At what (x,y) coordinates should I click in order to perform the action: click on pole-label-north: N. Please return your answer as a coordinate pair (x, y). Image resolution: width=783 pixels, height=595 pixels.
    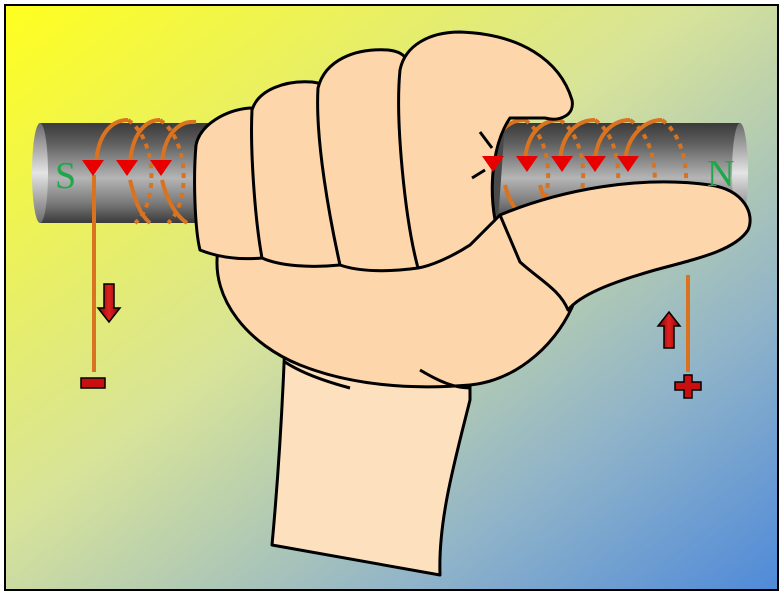
    Looking at the image, I should click on (720, 174).